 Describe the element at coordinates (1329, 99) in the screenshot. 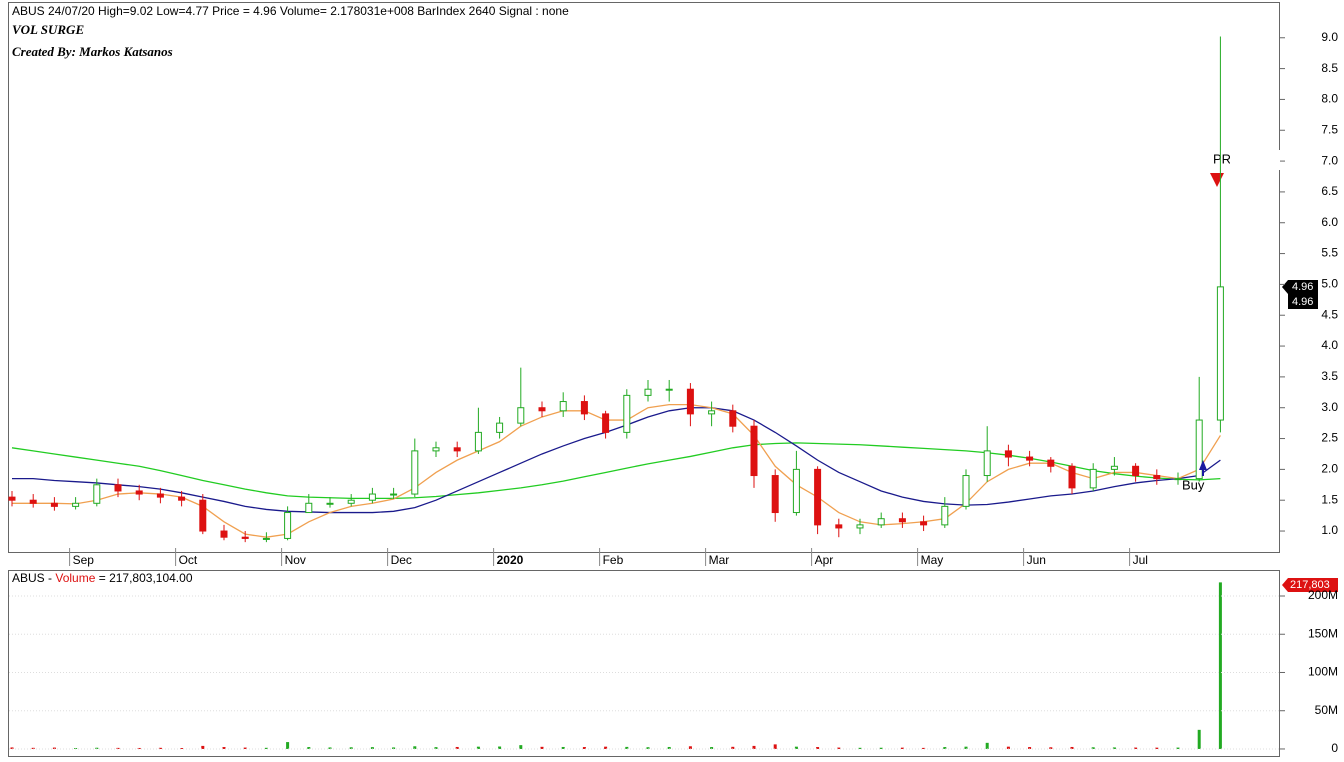

I see `y-tick-label: 8.0` at that location.